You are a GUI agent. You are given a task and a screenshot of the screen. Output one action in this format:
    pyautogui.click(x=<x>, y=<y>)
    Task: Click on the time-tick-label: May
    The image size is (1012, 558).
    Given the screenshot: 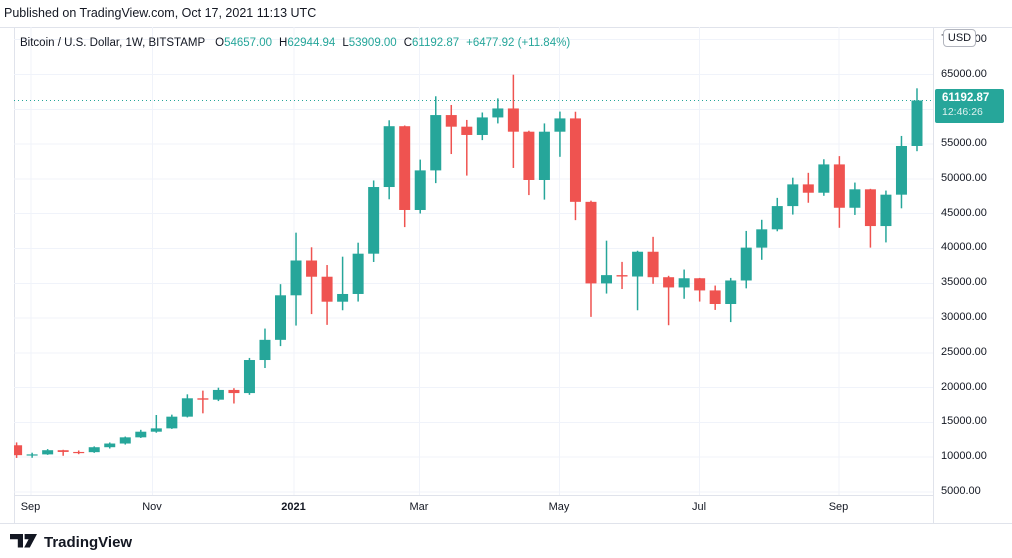 What is the action you would take?
    pyautogui.click(x=559, y=507)
    